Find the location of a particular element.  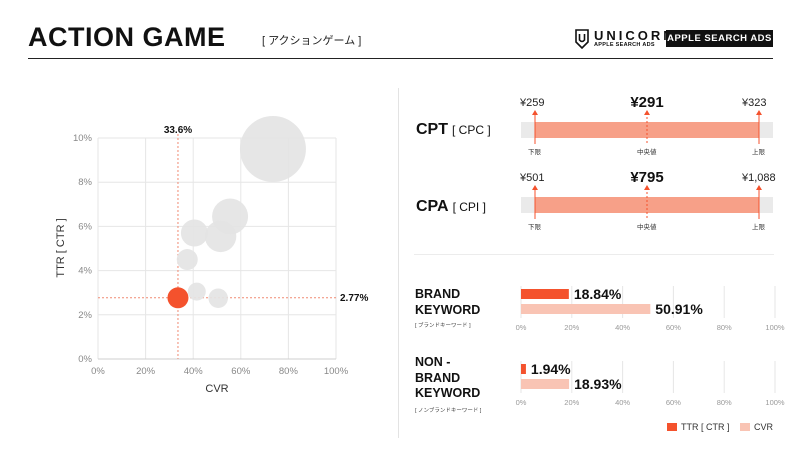

brand-bar-chart: 0% 20% 40% 60% 80% 100% 18.84% 50.91% is located at coordinates (650, 309).